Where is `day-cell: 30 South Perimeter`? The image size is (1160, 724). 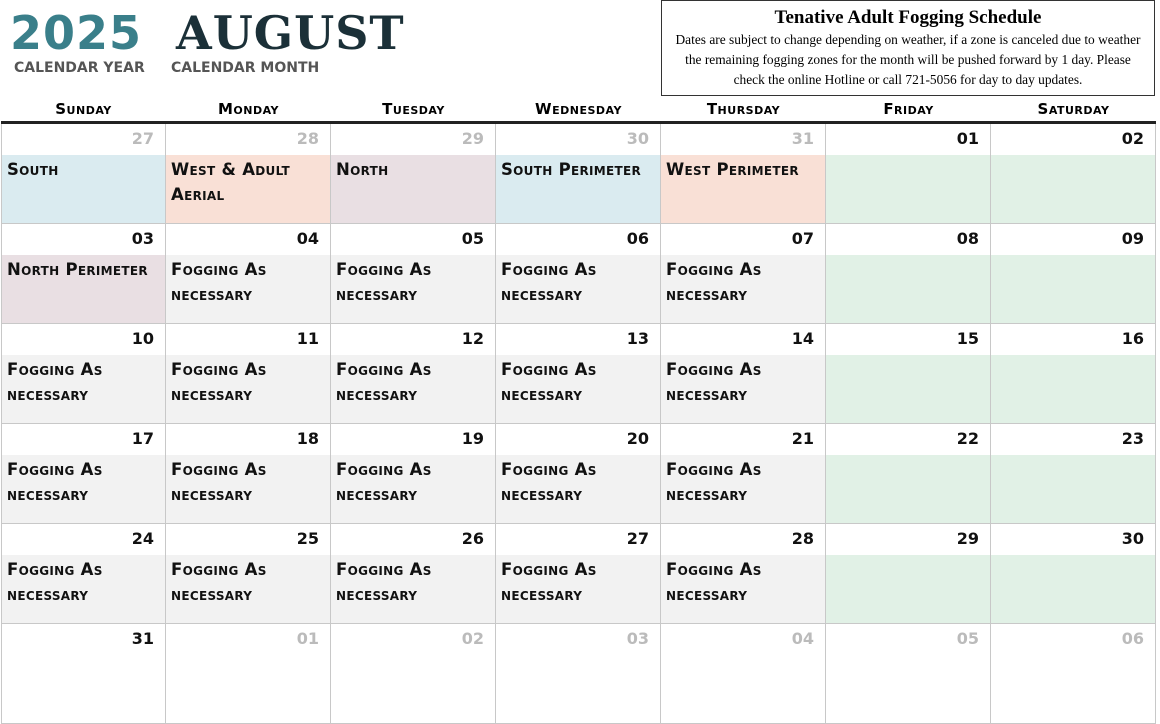
day-cell: 30 South Perimeter is located at coordinates (578, 174).